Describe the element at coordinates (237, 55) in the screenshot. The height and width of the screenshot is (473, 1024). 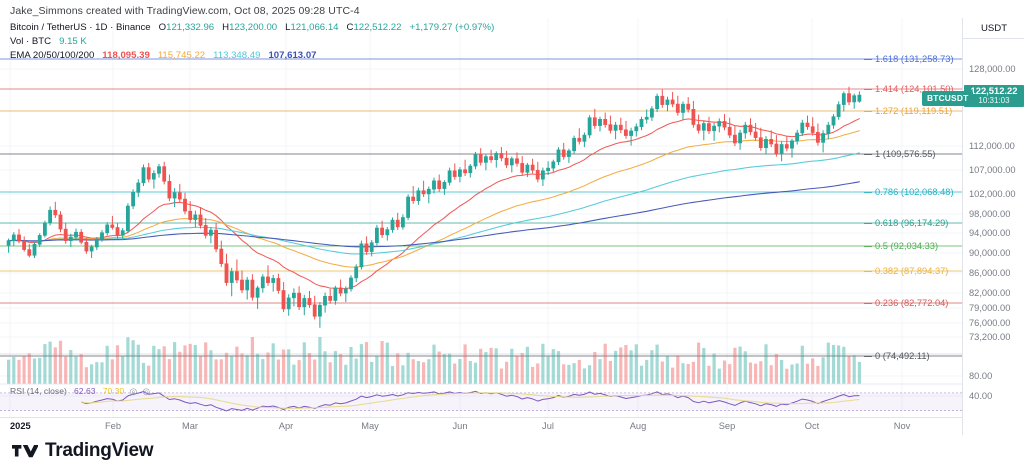
I see `legend-ema100-value: 113,348.49` at that location.